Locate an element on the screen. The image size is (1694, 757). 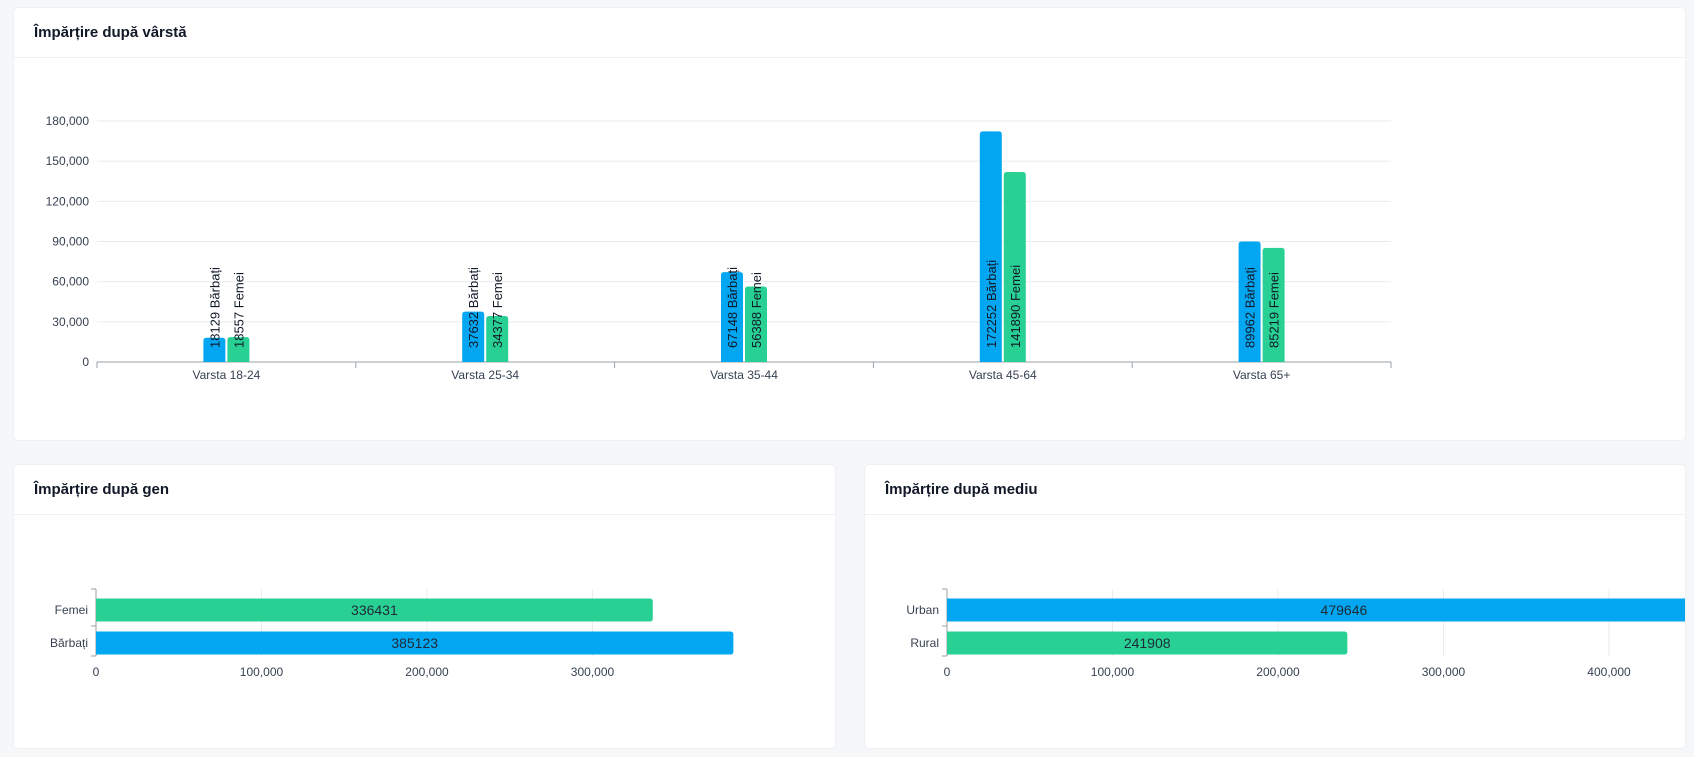
bar-data-label: 141890 Femei is located at coordinates (1015, 306).